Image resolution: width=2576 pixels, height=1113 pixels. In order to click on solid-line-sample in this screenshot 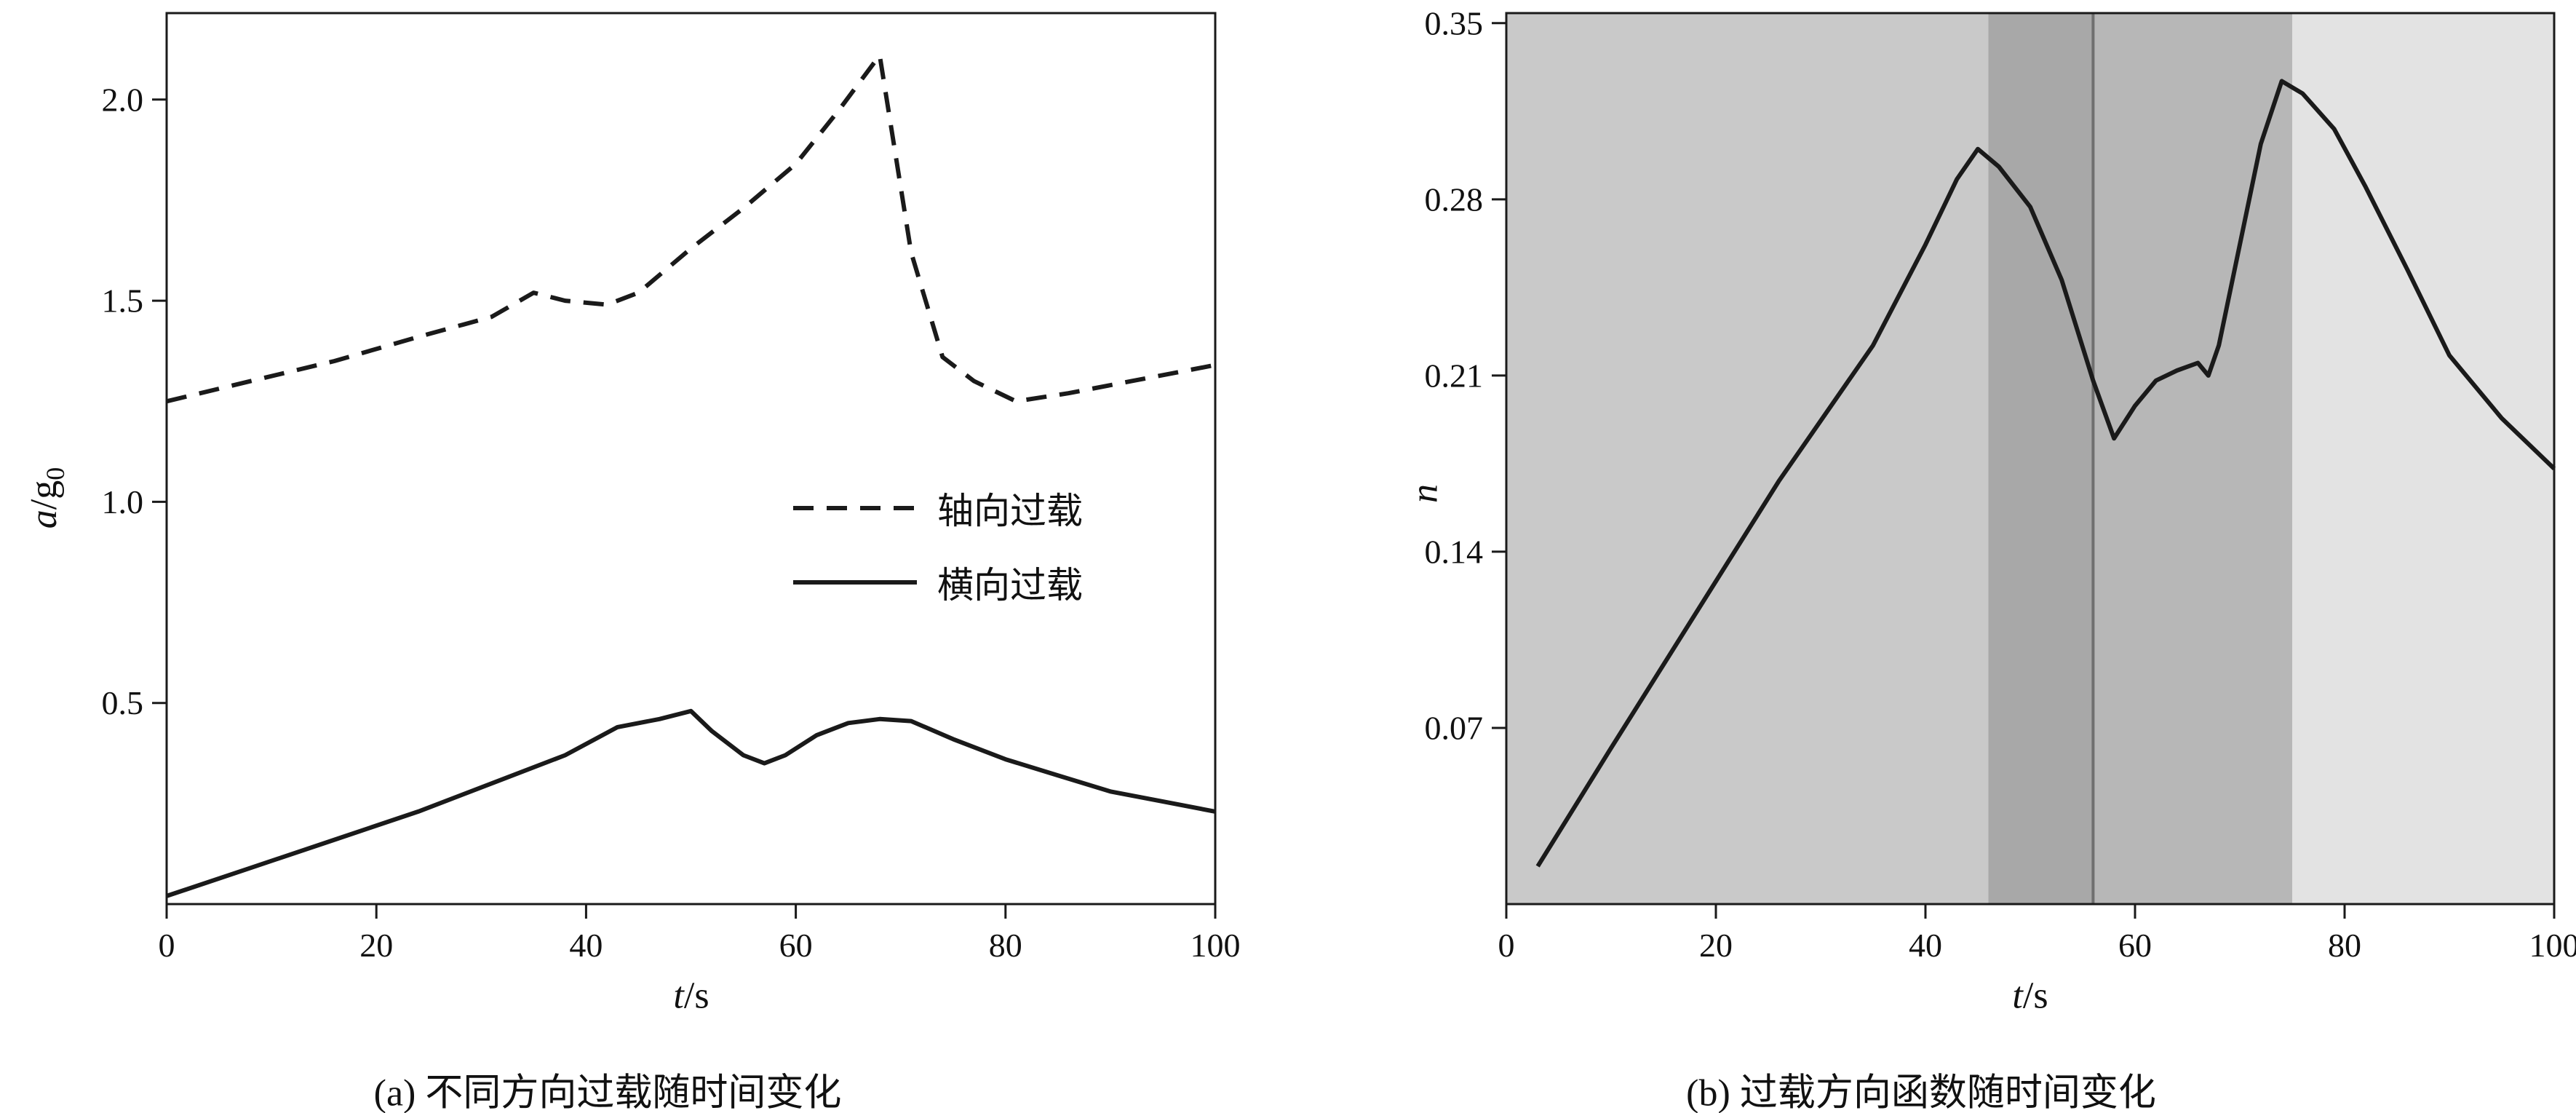, I will do `click(855, 583)`.